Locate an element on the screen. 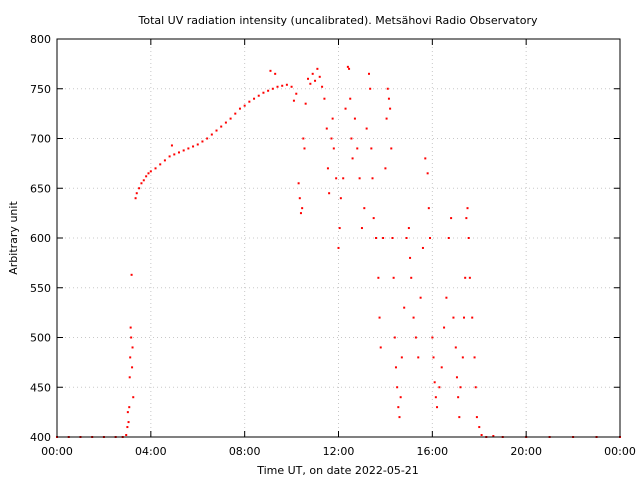 Image resolution: width=640 pixels, height=480 pixels. x-tick-label: 00:00 is located at coordinates (620, 451).